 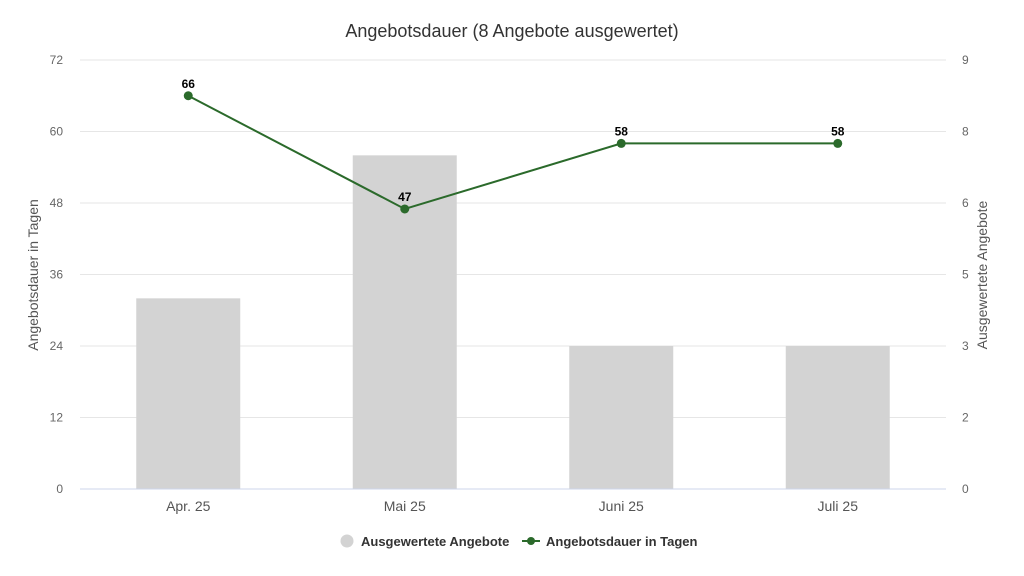 What do you see at coordinates (405, 506) in the screenshot?
I see `category-label: Mai 25` at bounding box center [405, 506].